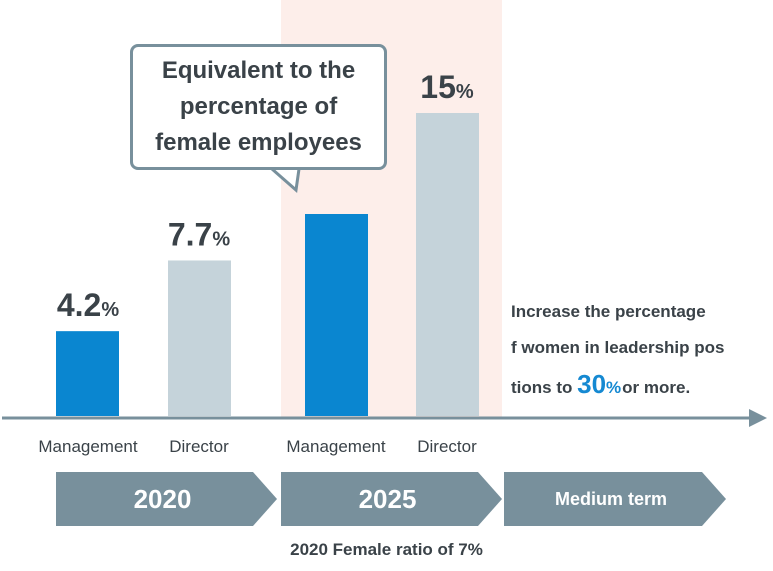 The image size is (773, 571). I want to click on bar-2020-management, so click(87, 373).